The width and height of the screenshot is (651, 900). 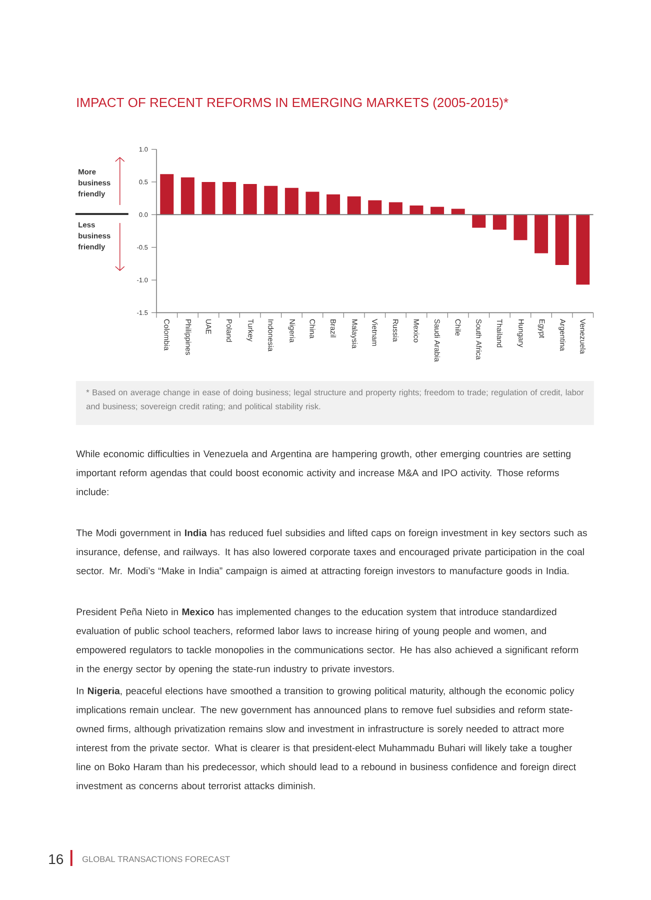 What do you see at coordinates (327, 641) in the screenshot?
I see `text: President Peña Nieto in Mexico has implemented changes to the education system that introduce standardized evaluation of public school teachers, reformed labor laws to increase hiring of young people and women, and empowered regulators to tackle monopolies in the communications sector. He has also achieved a significant reform in the energy sector by opening the state-run industry to private investors.` at bounding box center [327, 641].